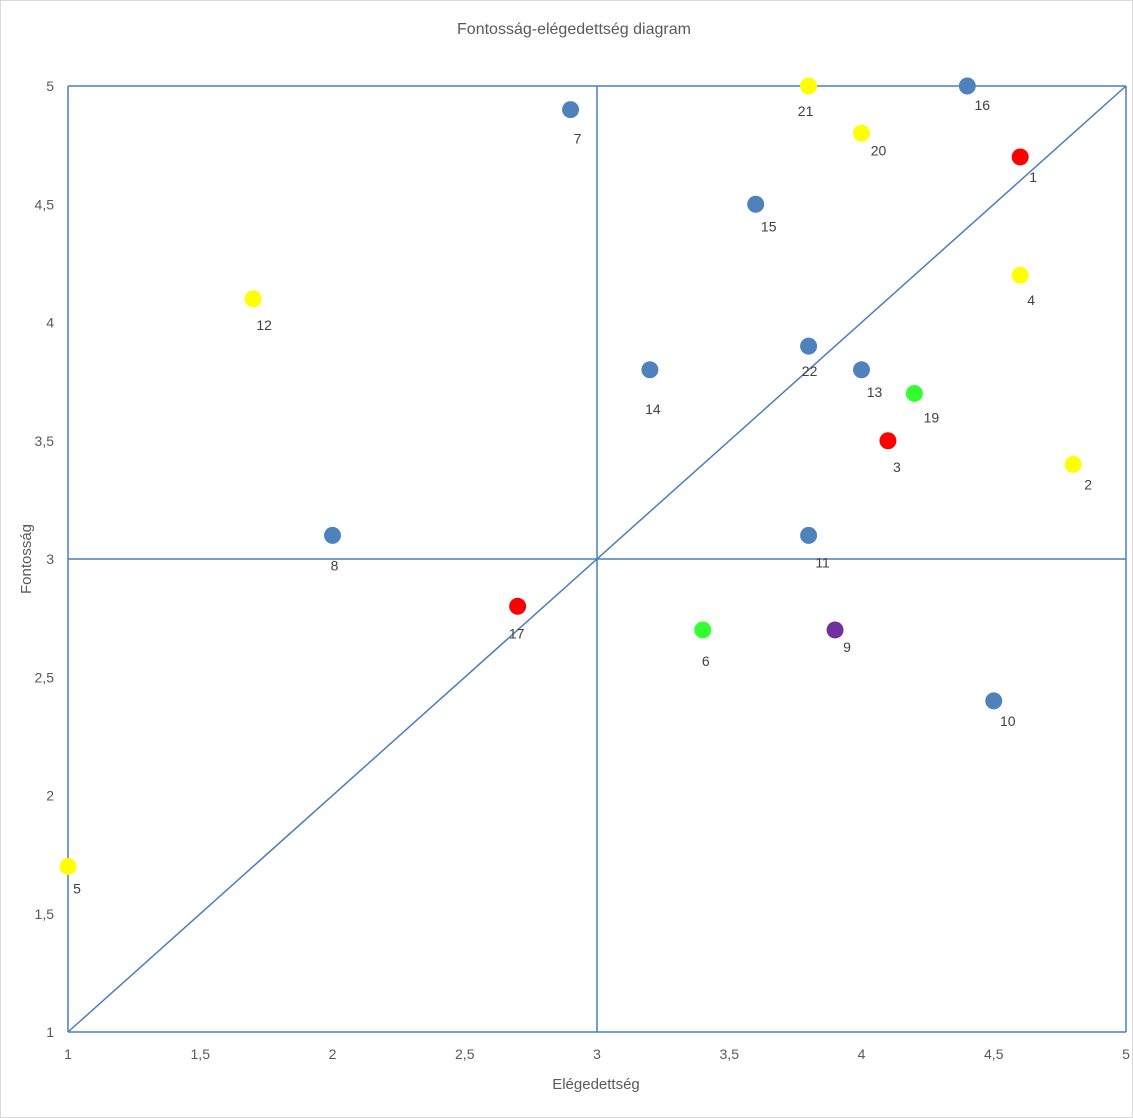 This screenshot has height=1118, width=1133. I want to click on x-tick-label: 3, so click(597, 1054).